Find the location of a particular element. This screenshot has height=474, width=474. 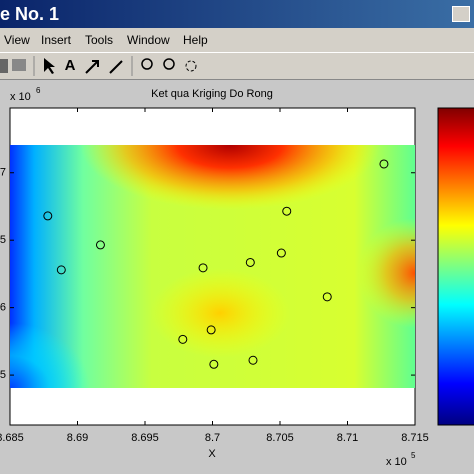

y-multiplier: x 10 is located at coordinates (20, 97).